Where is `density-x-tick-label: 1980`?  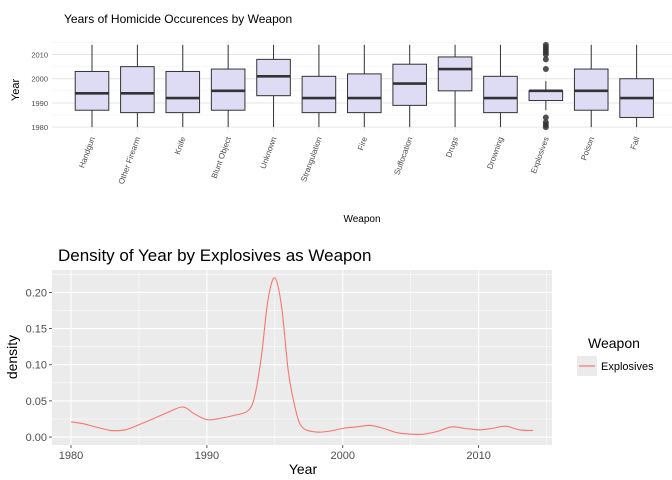
density-x-tick-label: 1980 is located at coordinates (71, 456).